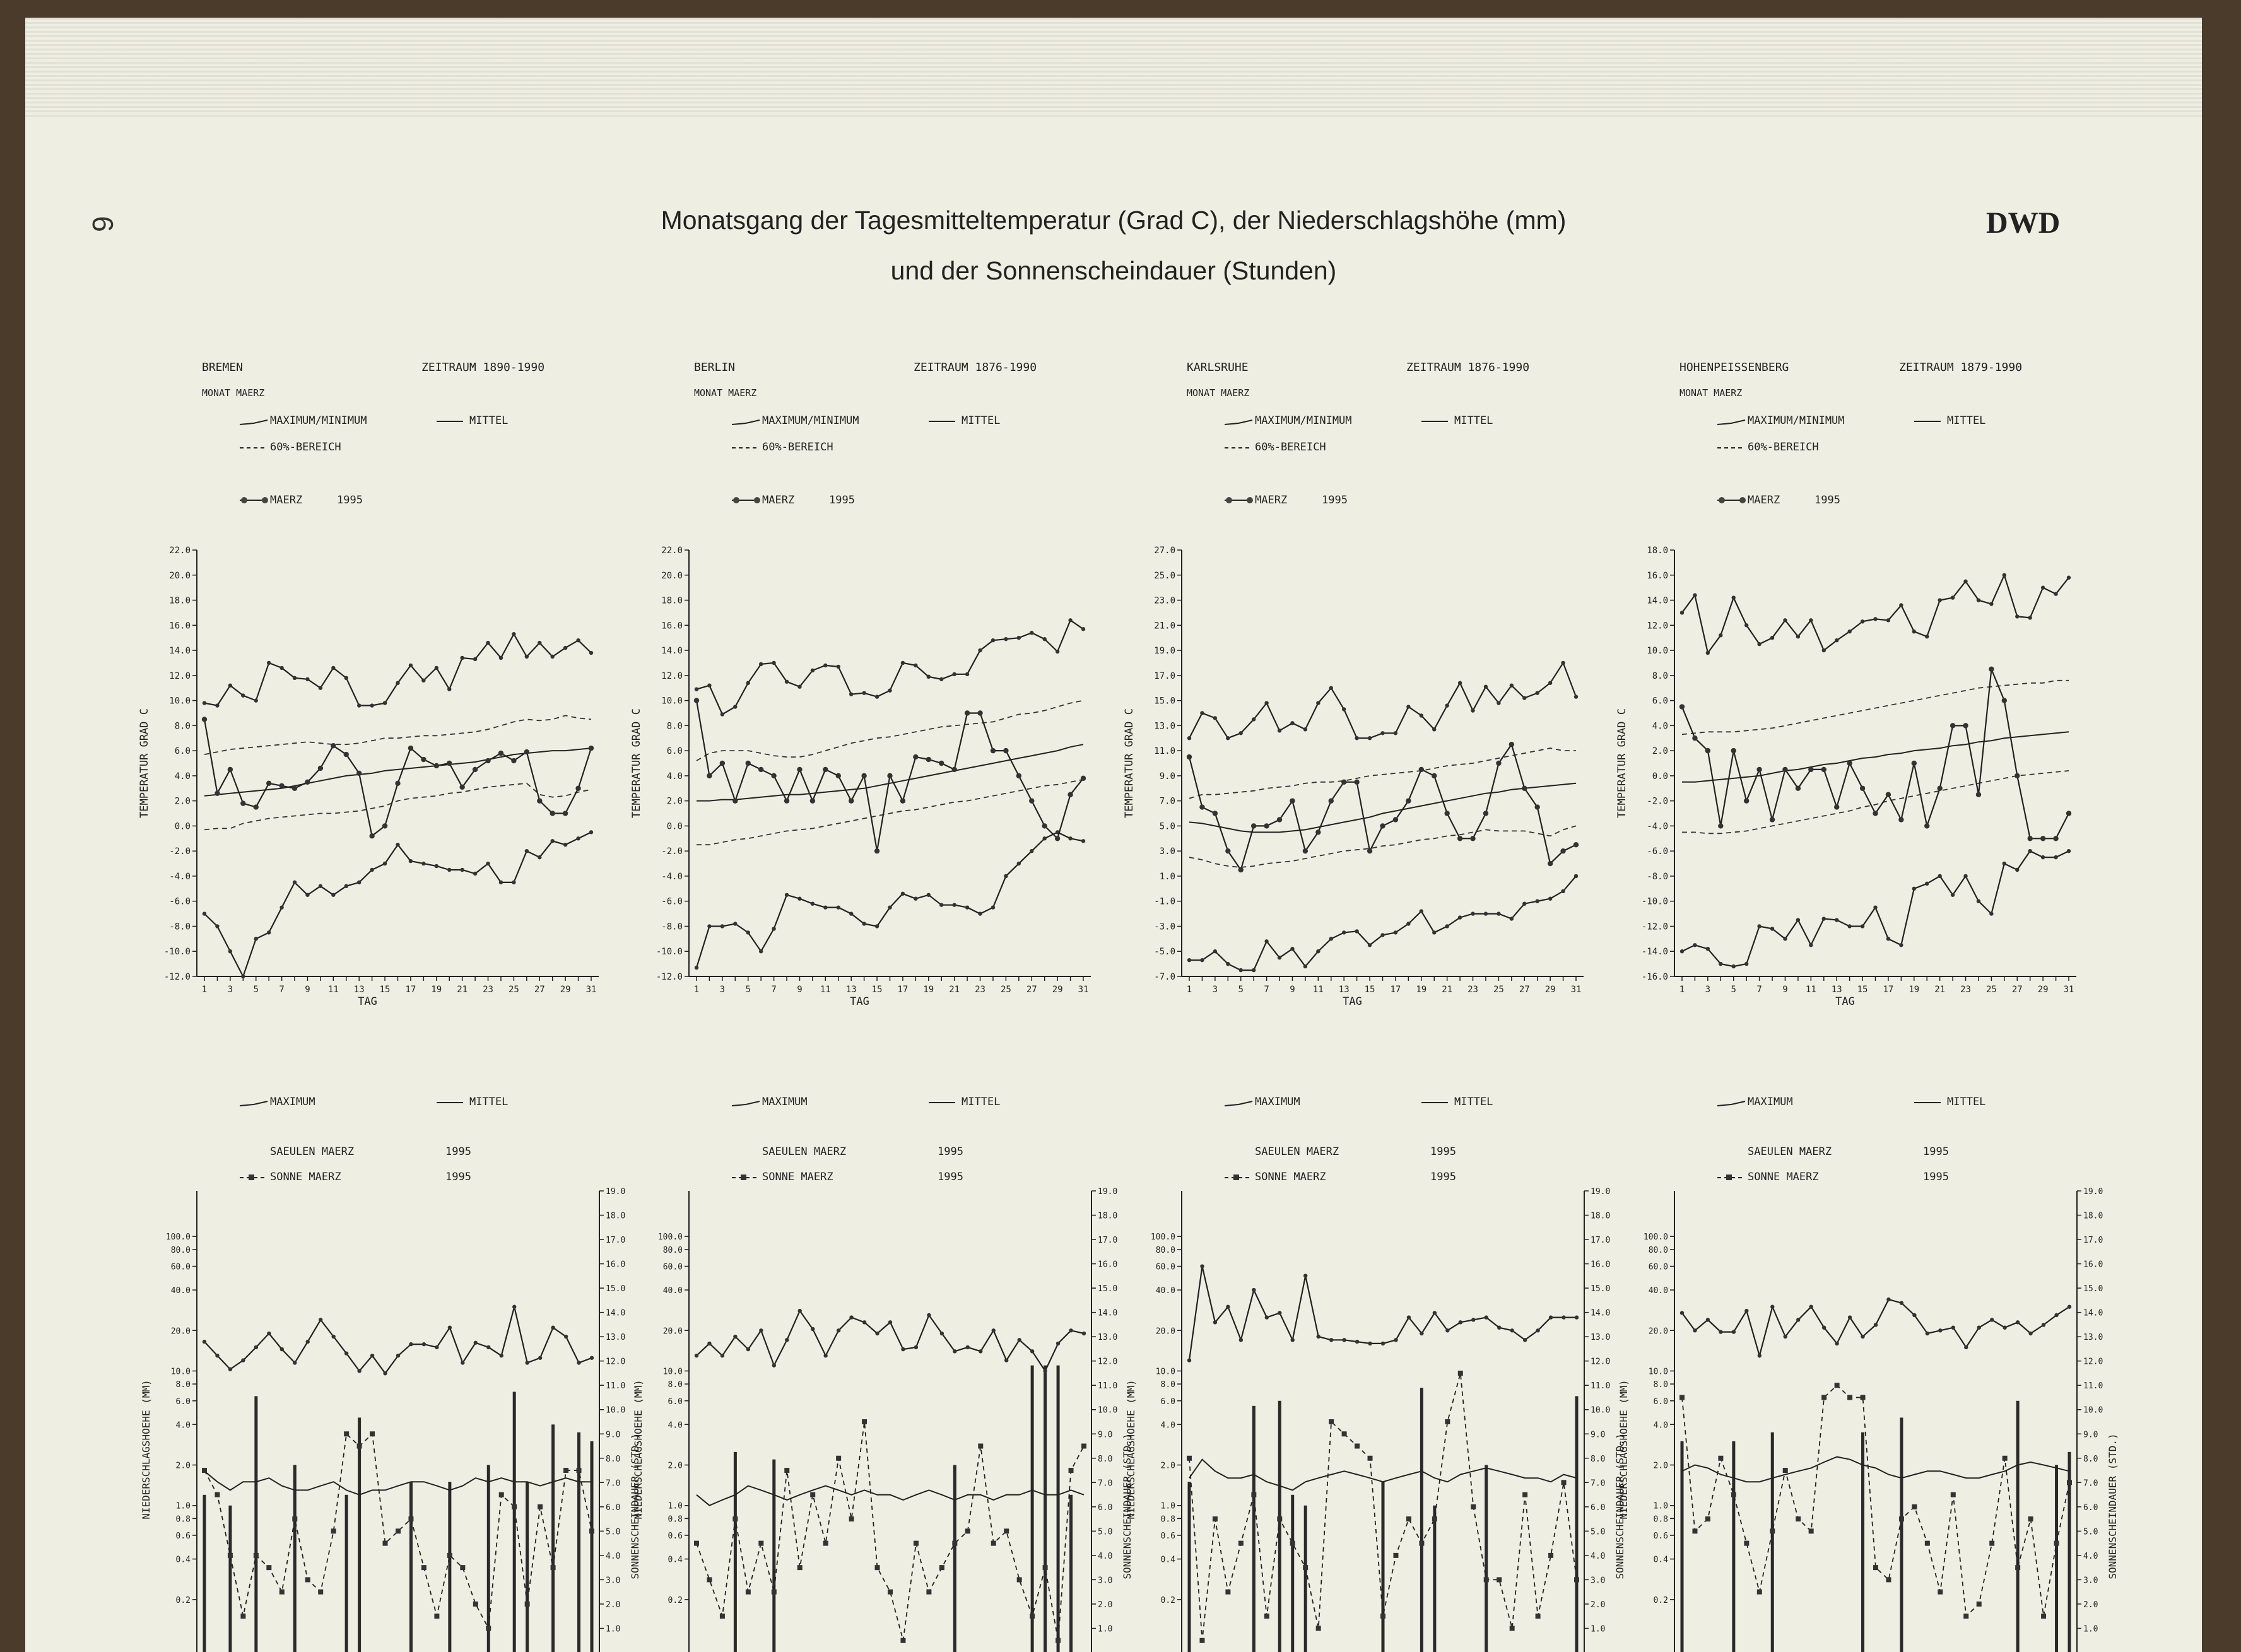 The width and height of the screenshot is (2241, 1652). What do you see at coordinates (615, 1216) in the screenshot?
I see `y-tick-label-right: 18.0` at bounding box center [615, 1216].